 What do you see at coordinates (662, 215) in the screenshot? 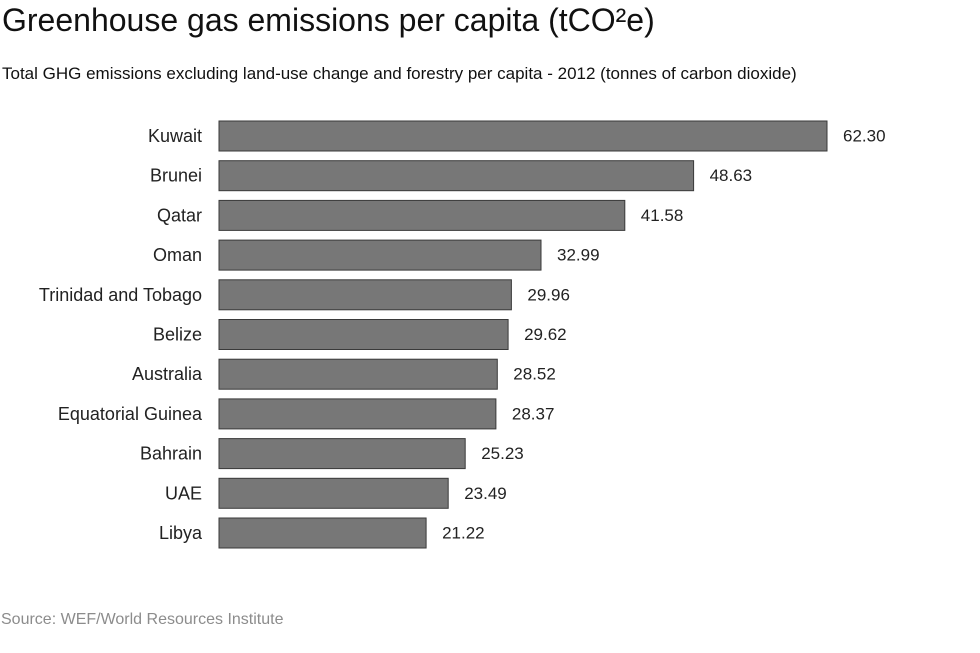
I see `value-label: 41.58` at bounding box center [662, 215].